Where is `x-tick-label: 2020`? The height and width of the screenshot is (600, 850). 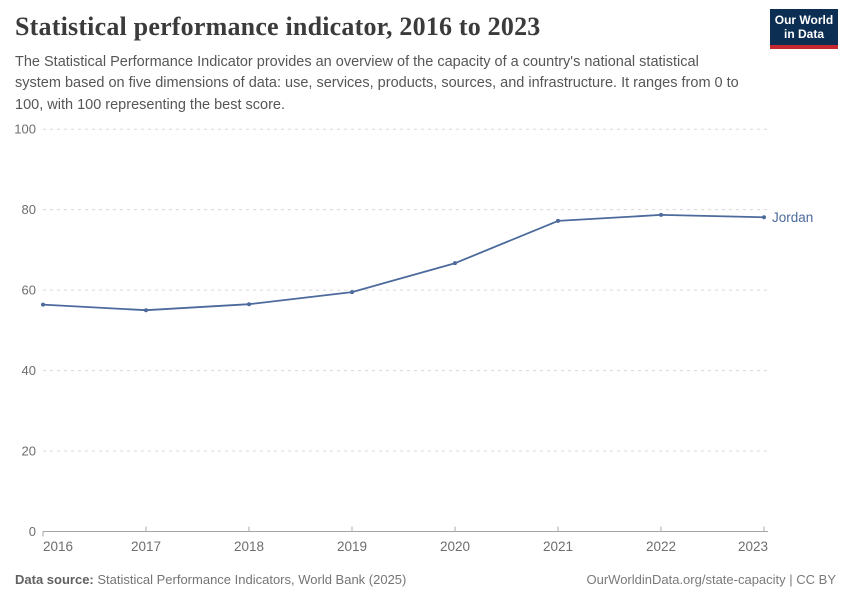
x-tick-label: 2020 is located at coordinates (455, 546).